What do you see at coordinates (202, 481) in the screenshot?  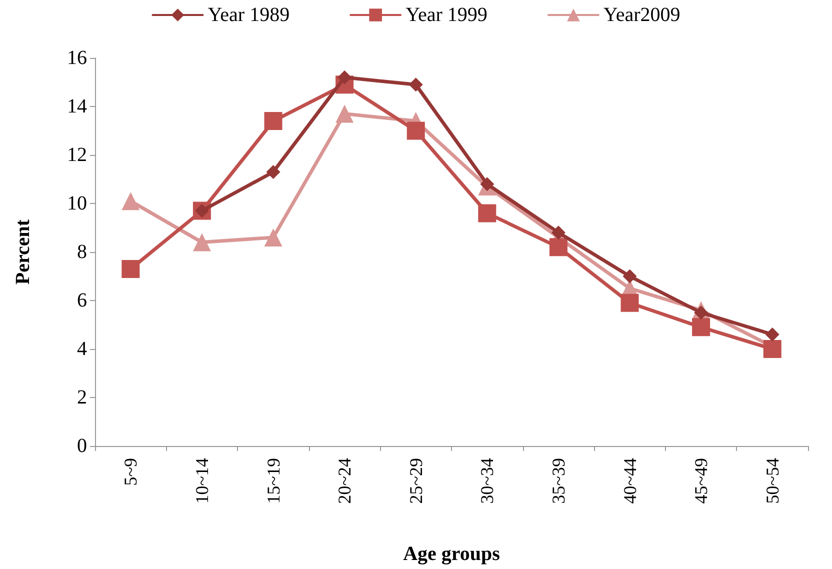 I see `x-tick-label: 10~14` at bounding box center [202, 481].